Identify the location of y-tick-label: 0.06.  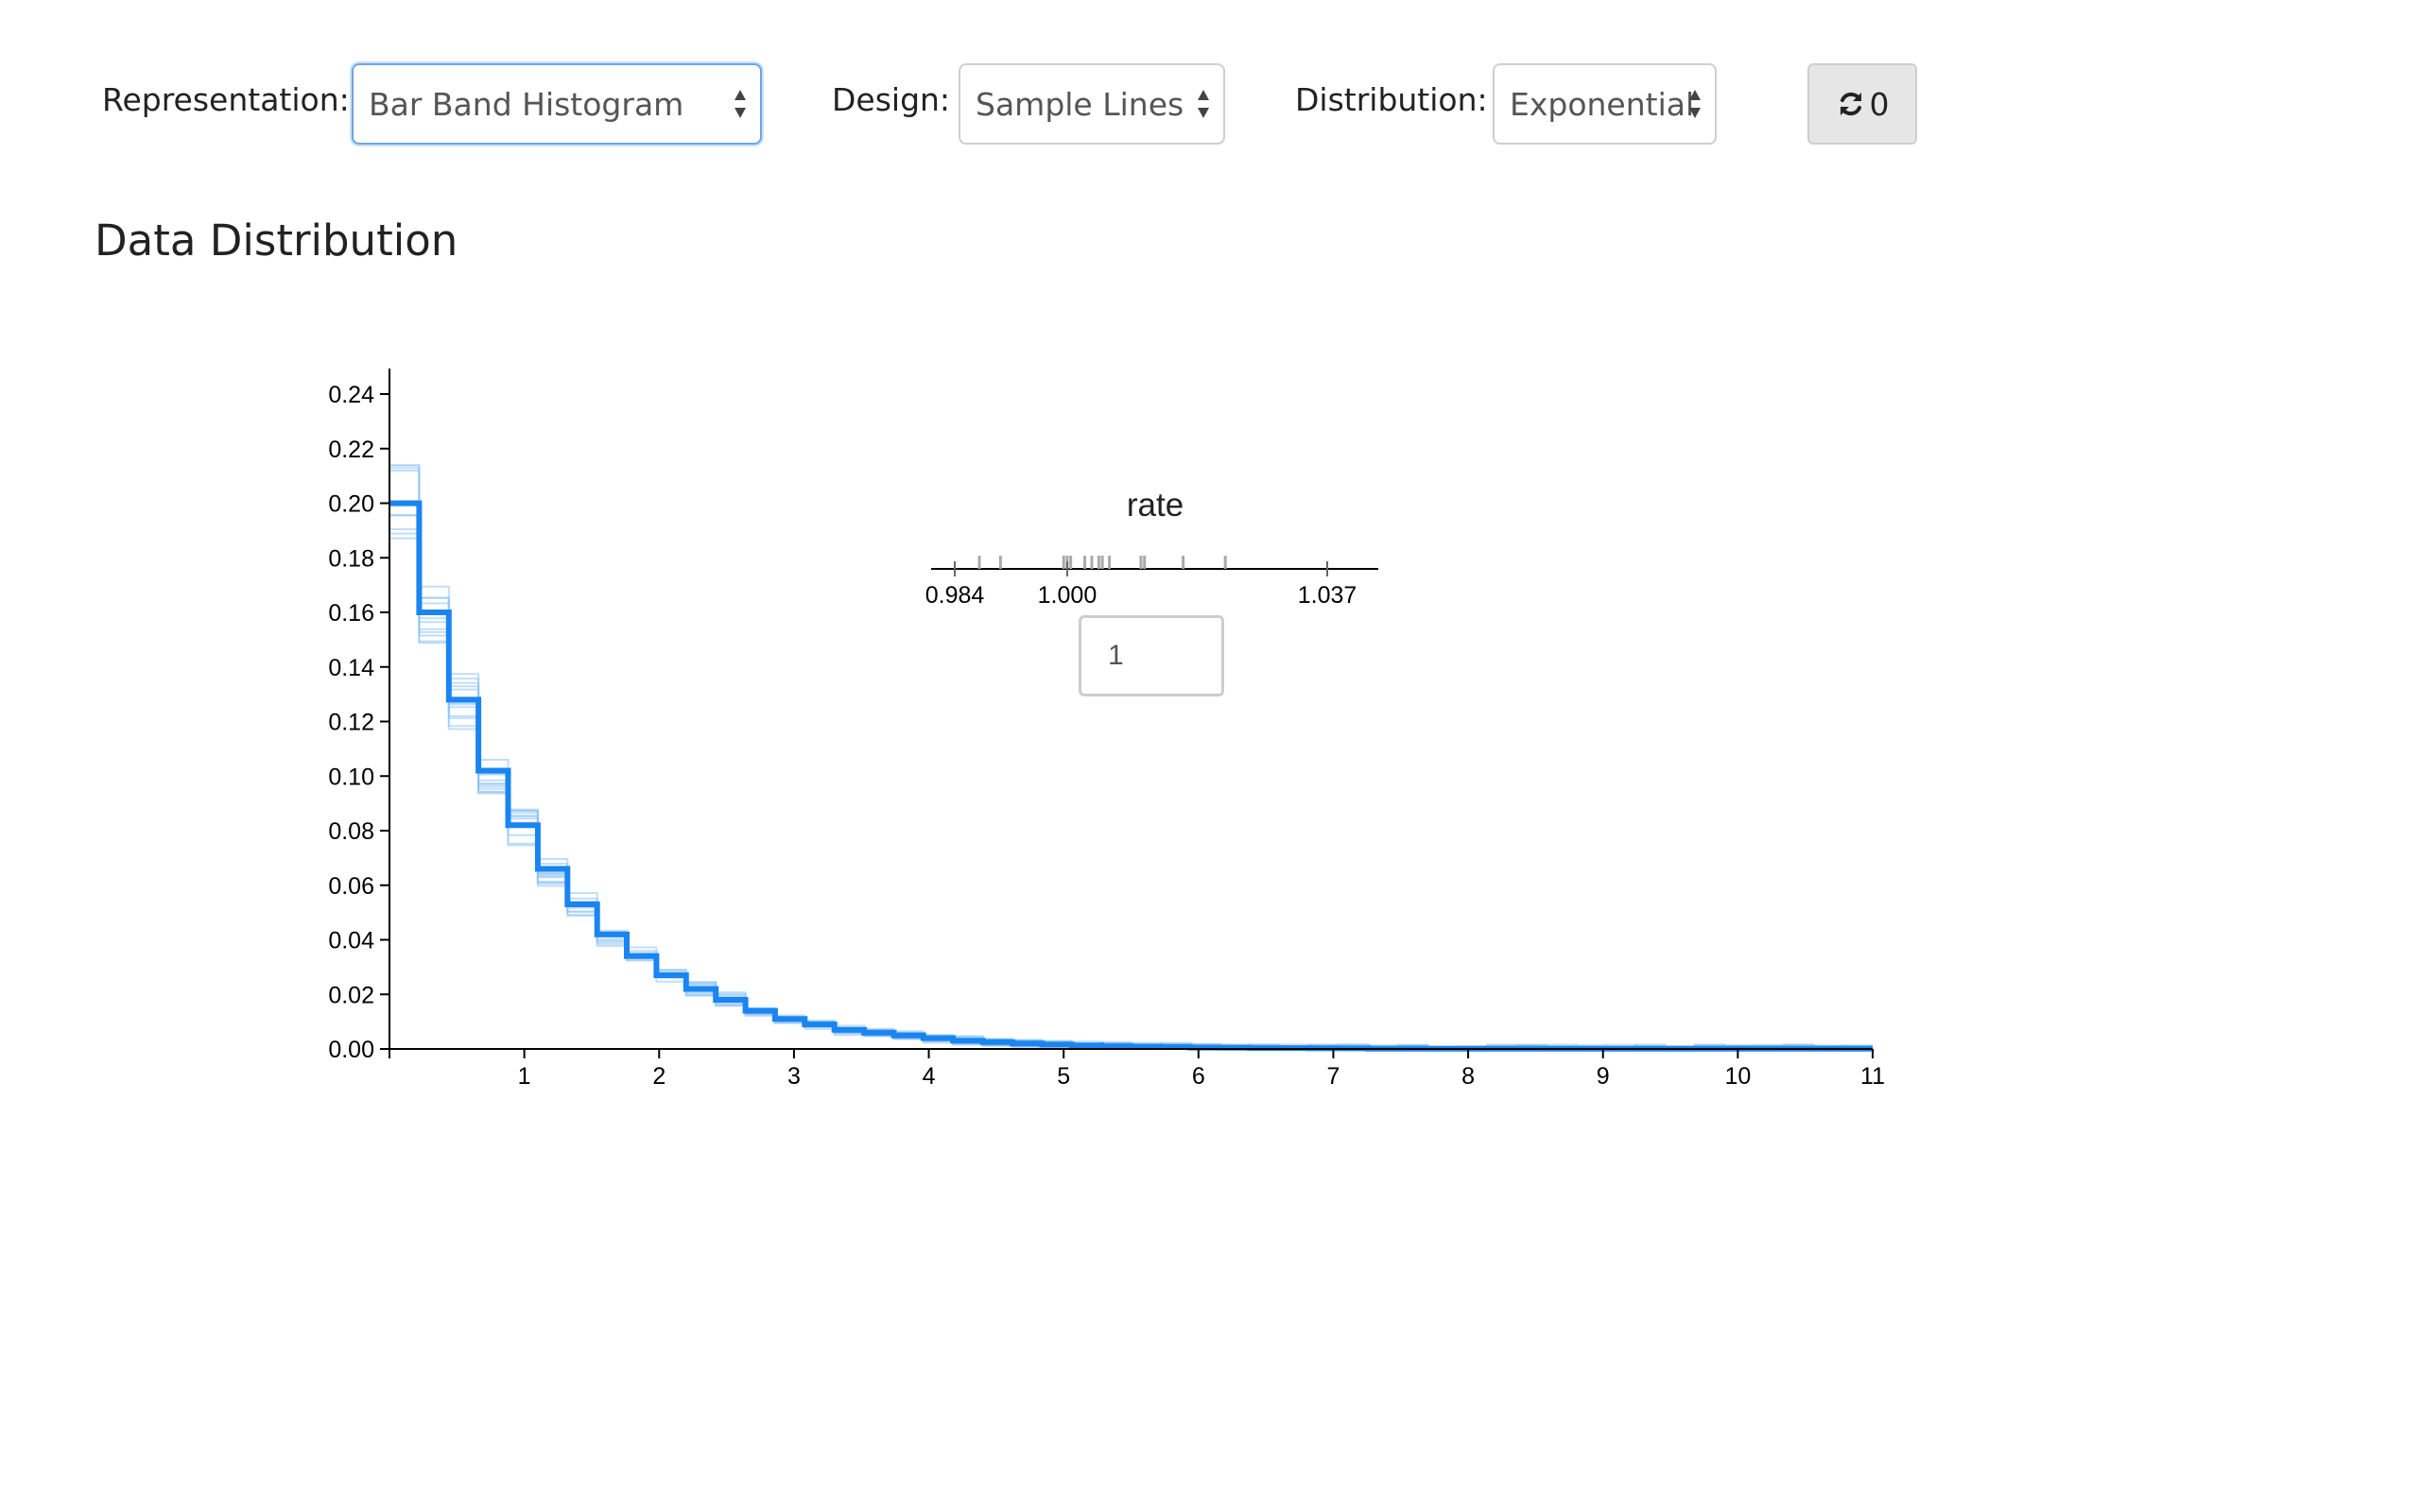
(351, 886).